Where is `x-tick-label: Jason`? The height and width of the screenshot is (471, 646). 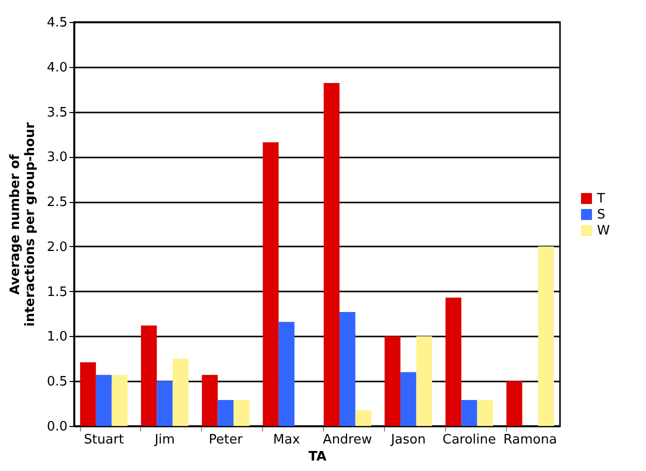
x-tick-label: Jason is located at coordinates (408, 440).